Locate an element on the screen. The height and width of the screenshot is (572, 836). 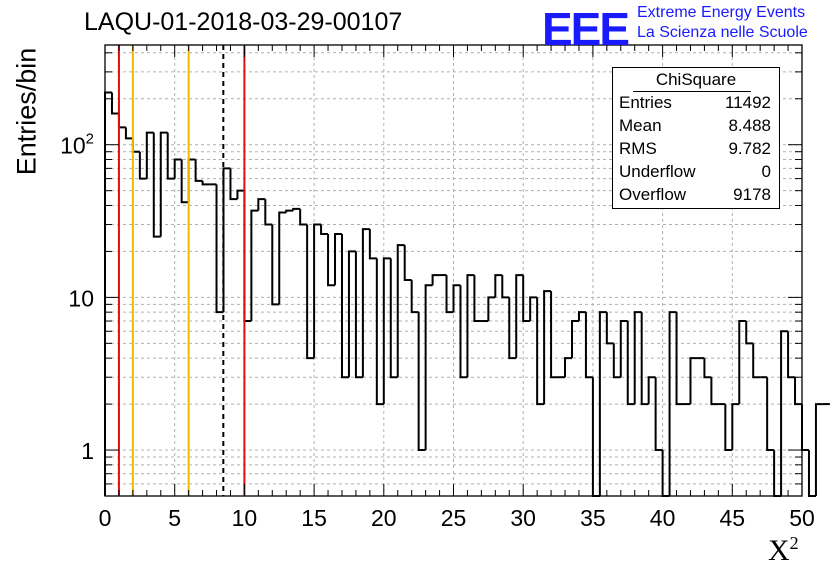
eee-logo: EEE is located at coordinates (586, 29).